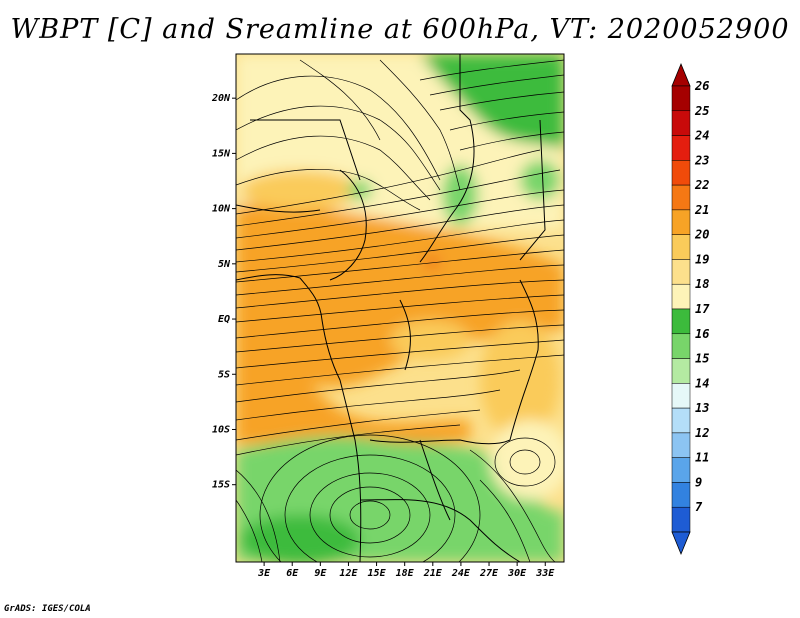  Describe the element at coordinates (698, 482) in the screenshot. I see `colorbar-label: 9` at that location.